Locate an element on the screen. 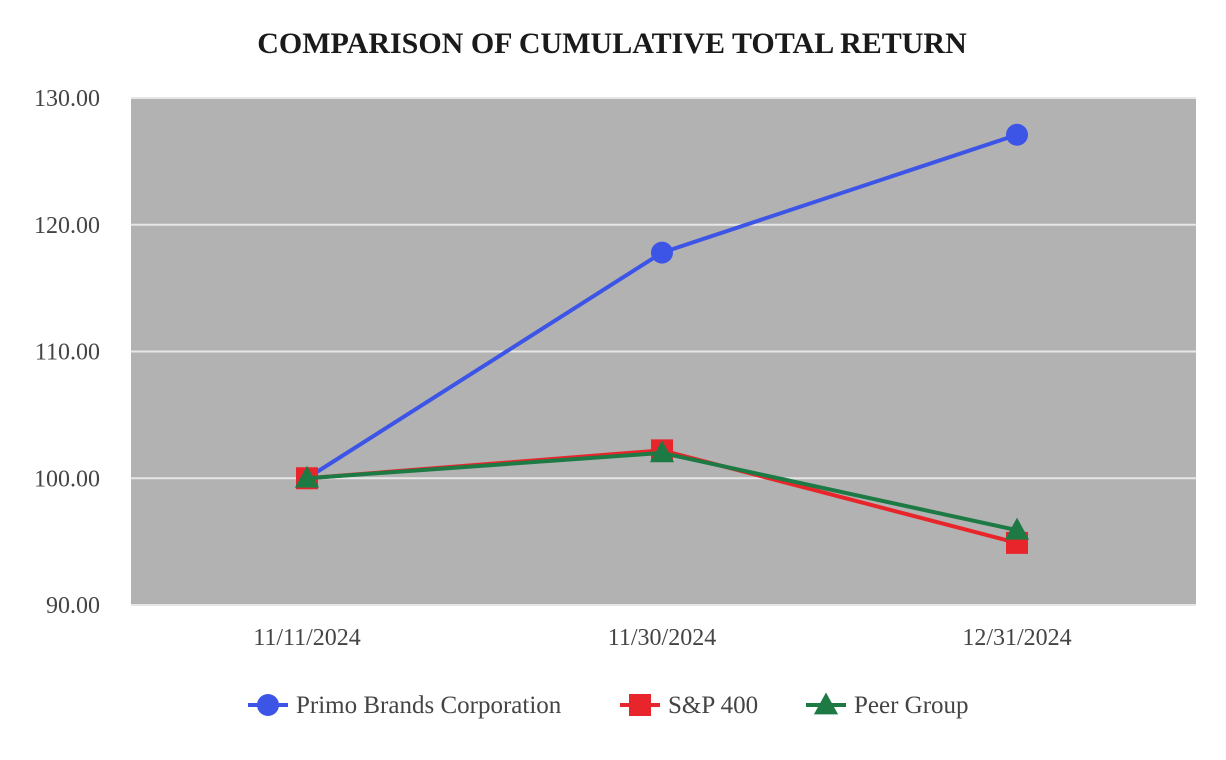  x-tick-label: 11/11/2024 is located at coordinates (307, 638).